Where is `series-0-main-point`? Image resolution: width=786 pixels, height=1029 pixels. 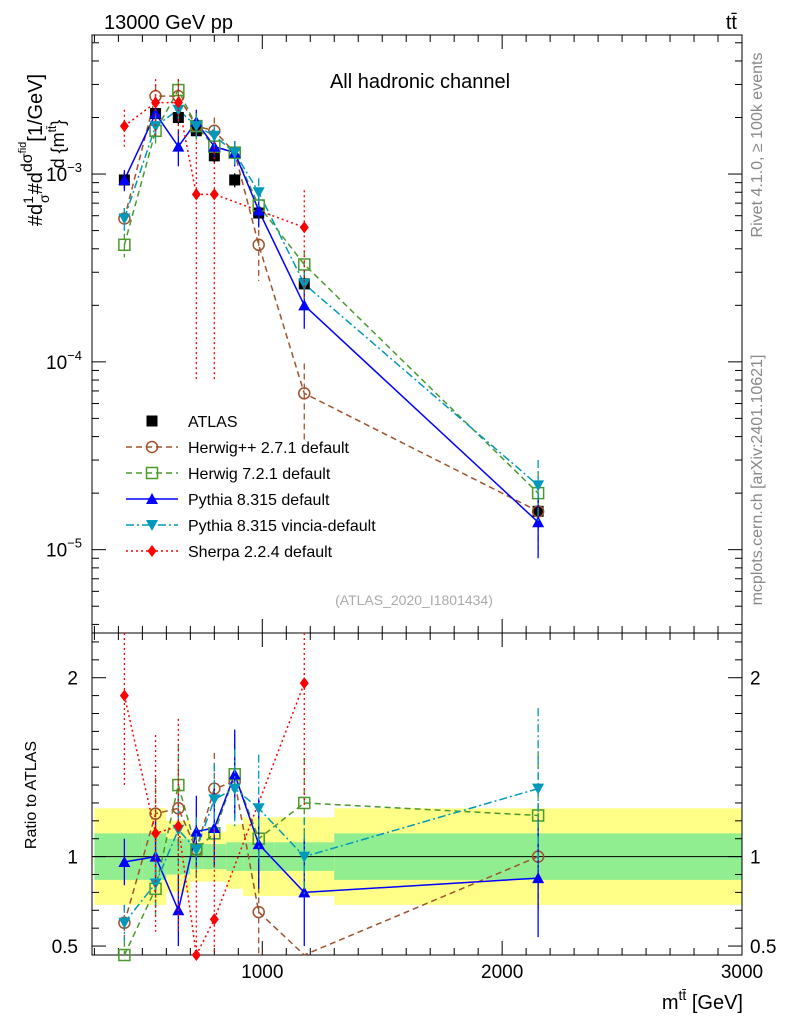 series-0-main-point is located at coordinates (235, 180).